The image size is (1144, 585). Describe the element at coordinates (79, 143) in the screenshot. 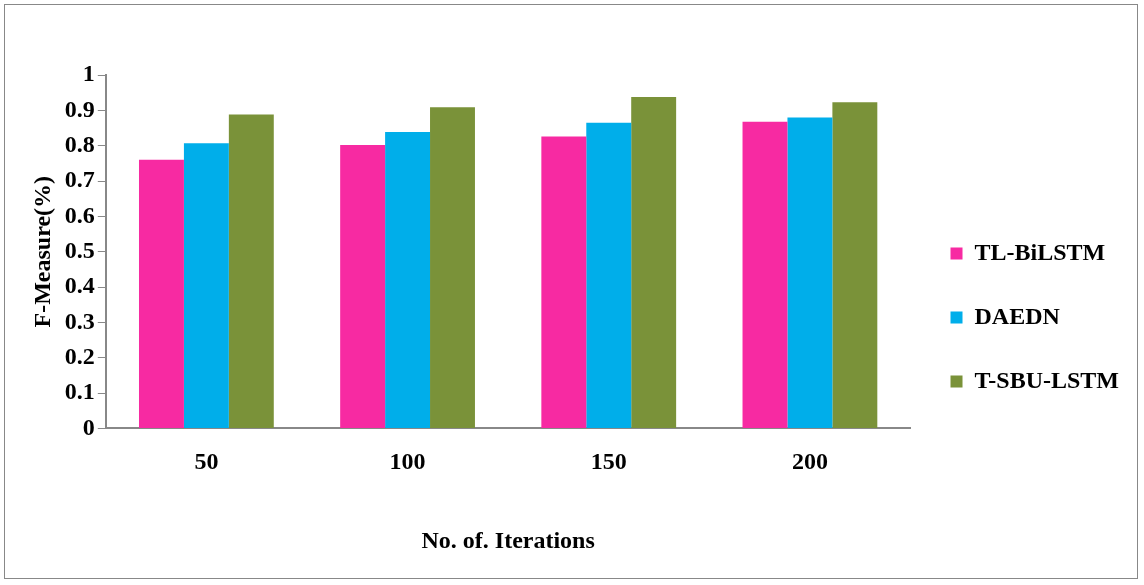

I see `y-tick-label: 0.8` at that location.